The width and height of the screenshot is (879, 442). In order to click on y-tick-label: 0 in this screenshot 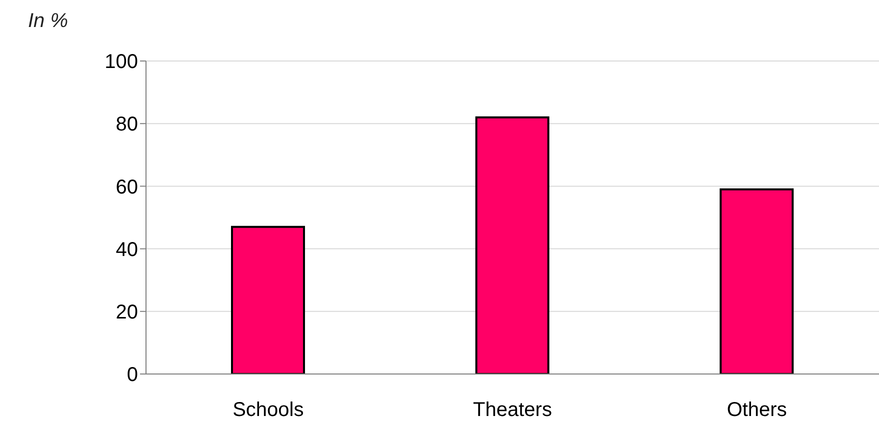, I will do `click(132, 375)`.